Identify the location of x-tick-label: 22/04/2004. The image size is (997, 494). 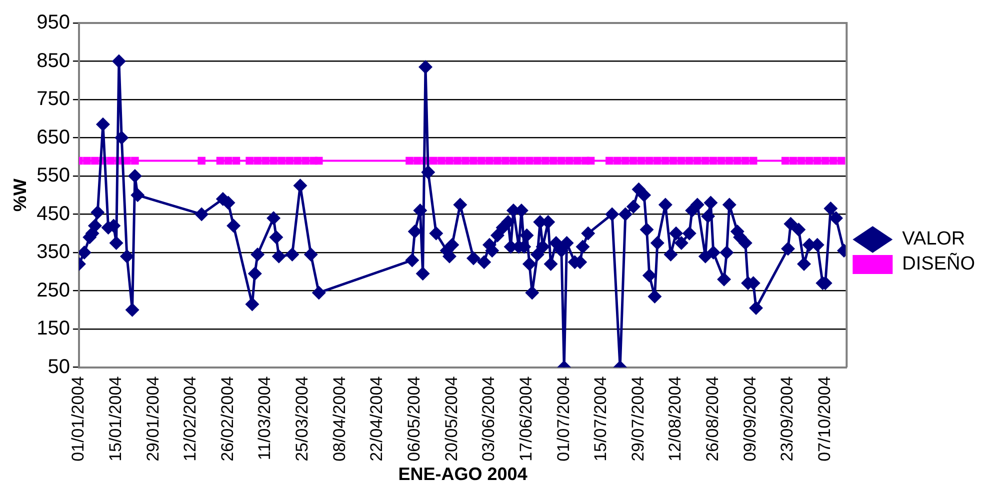
(376, 419).